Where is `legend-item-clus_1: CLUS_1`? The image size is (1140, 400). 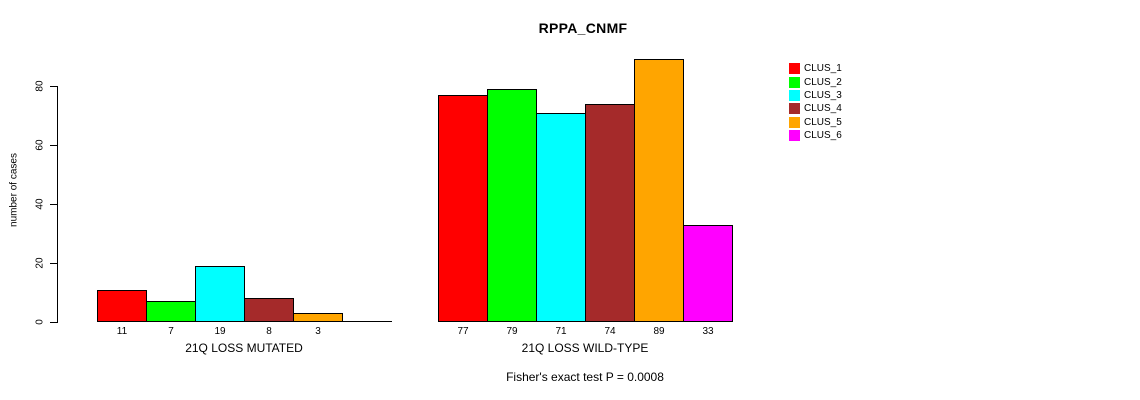
legend-item-clus_1: CLUS_1 is located at coordinates (815, 68).